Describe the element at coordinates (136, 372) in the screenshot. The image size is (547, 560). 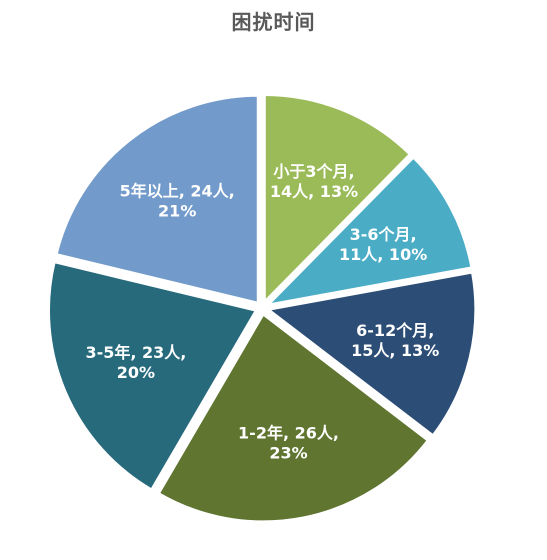
I see `slice-label-line: 20%` at that location.